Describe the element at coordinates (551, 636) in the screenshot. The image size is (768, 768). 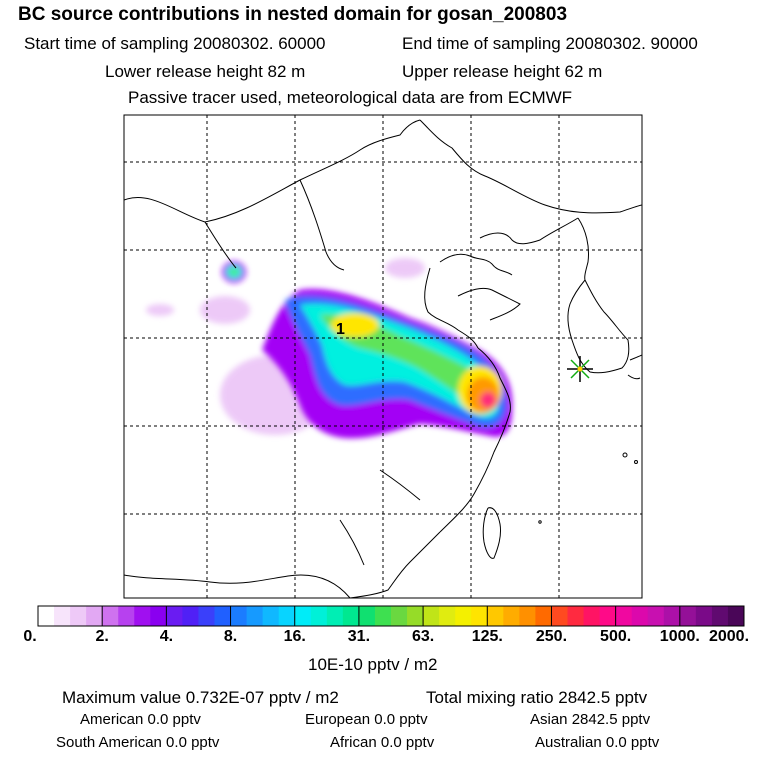
I see `colorbar-tick-label: 250.` at that location.